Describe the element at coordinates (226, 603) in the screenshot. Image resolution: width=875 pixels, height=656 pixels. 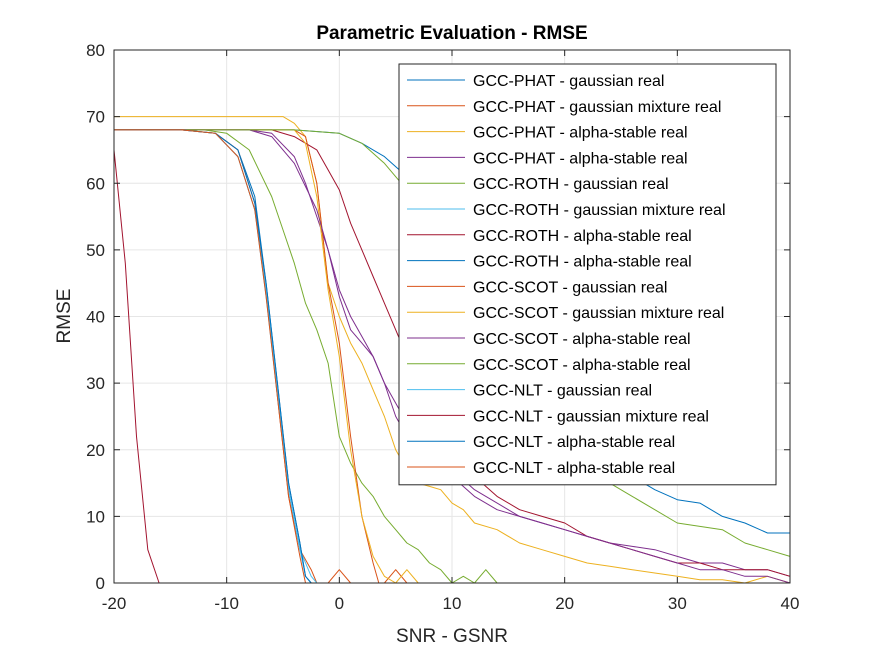
I see `x-tick-label: -10` at that location.